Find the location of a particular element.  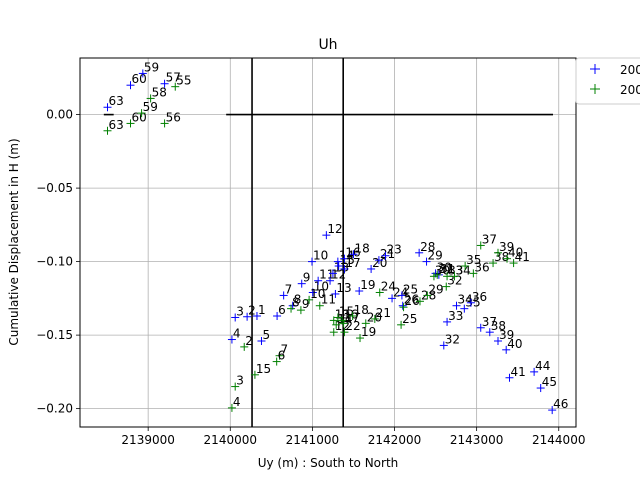

y-tick-label: −0.05 is located at coordinates (54, 188).